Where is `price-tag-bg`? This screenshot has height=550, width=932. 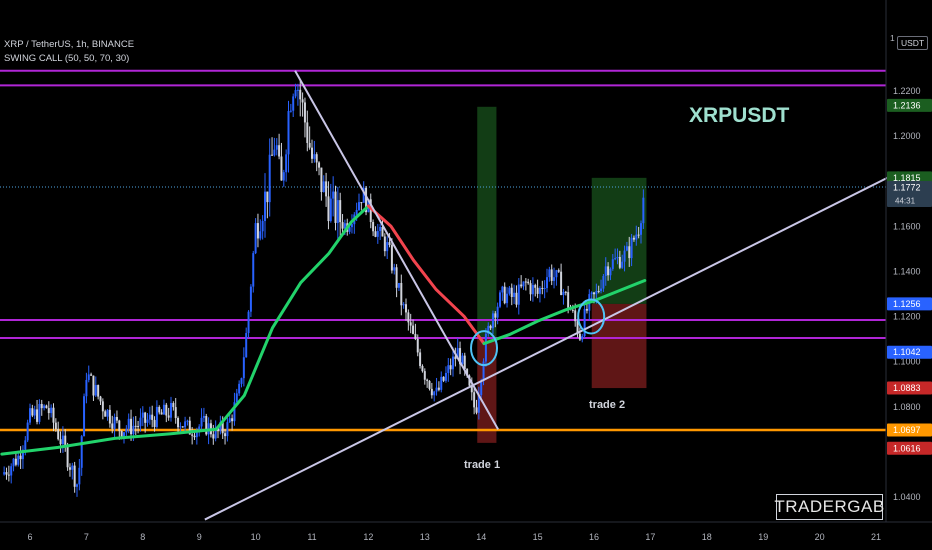 price-tag-bg is located at coordinates (909, 304).